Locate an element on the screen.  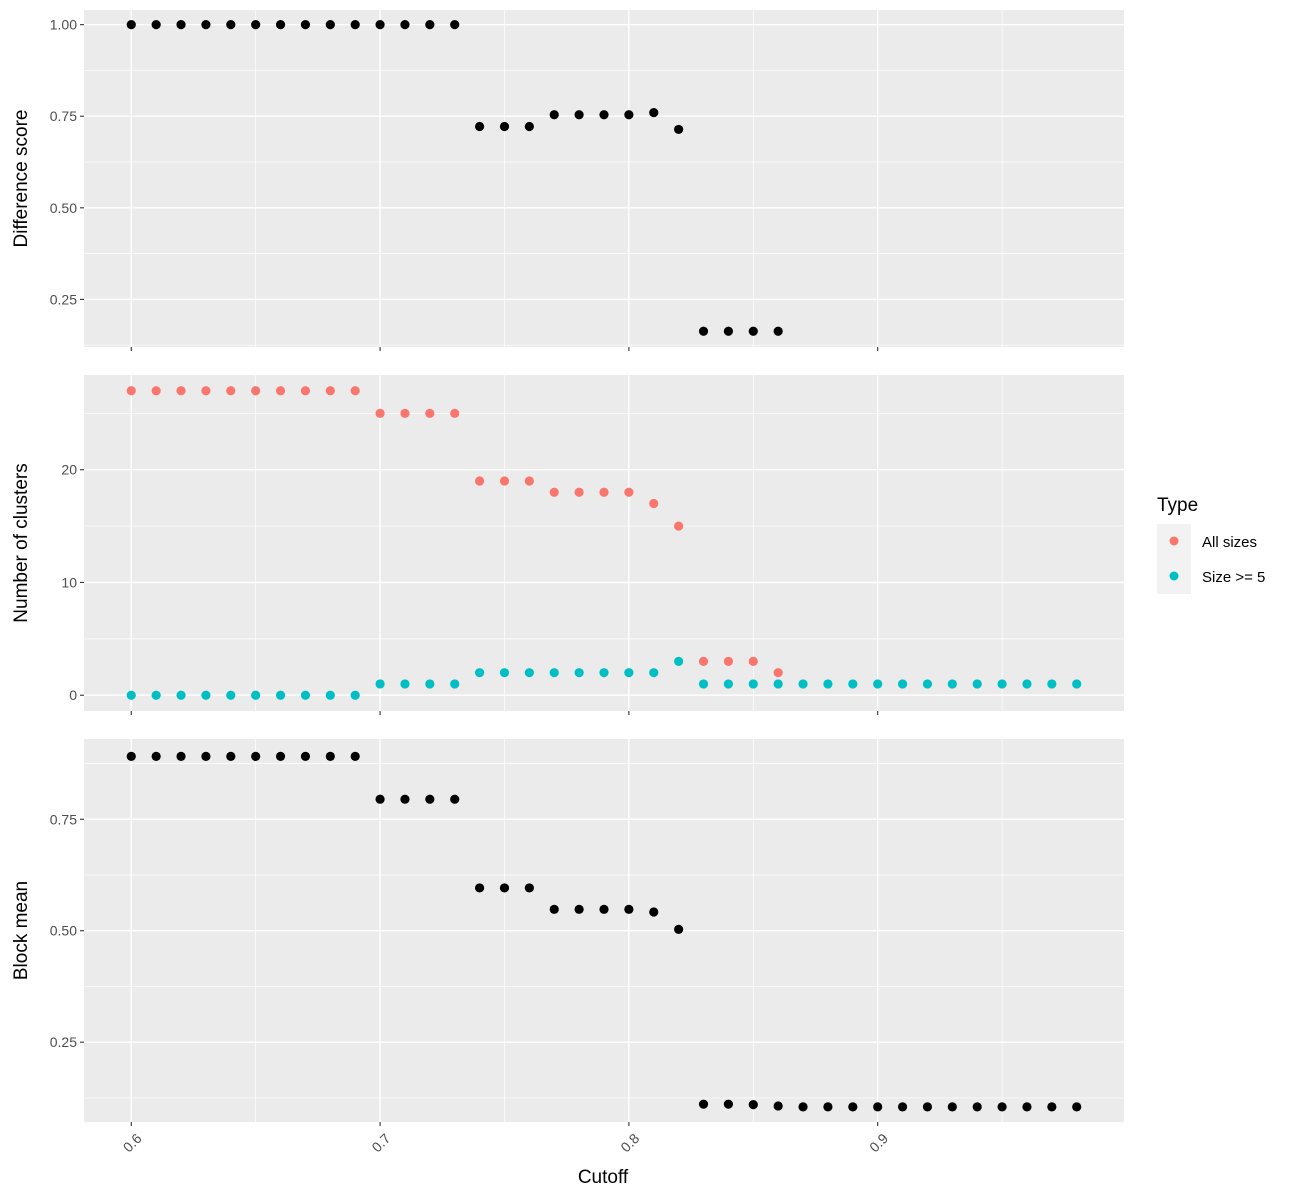
y-tick-label: 10 is located at coordinates (69, 582).